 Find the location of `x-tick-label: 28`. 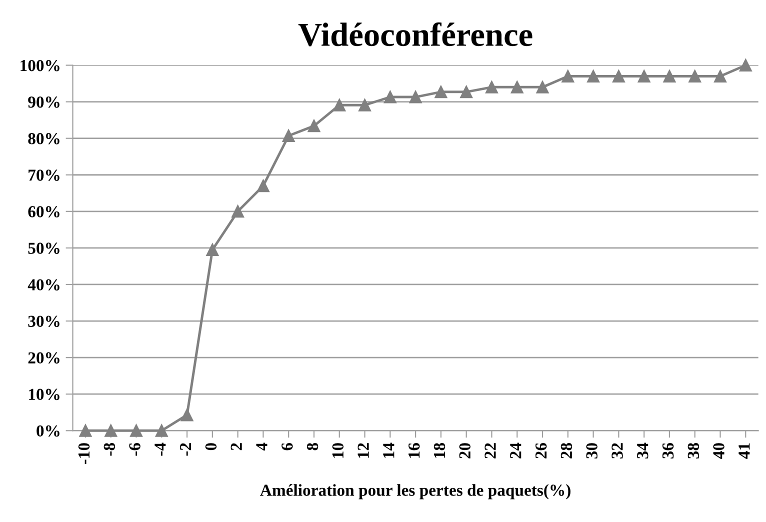

x-tick-label: 28 is located at coordinates (566, 450).